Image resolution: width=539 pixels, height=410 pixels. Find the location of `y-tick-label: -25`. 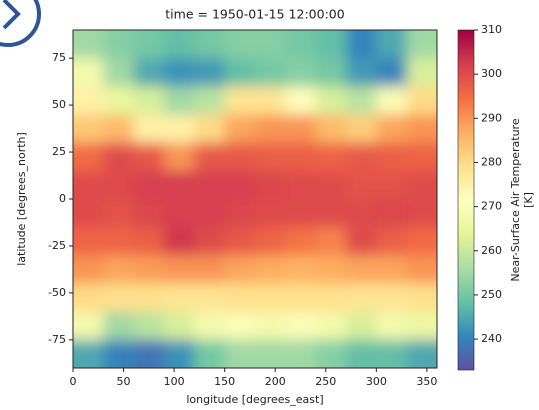

y-tick-label: -25 is located at coordinates (57, 245).